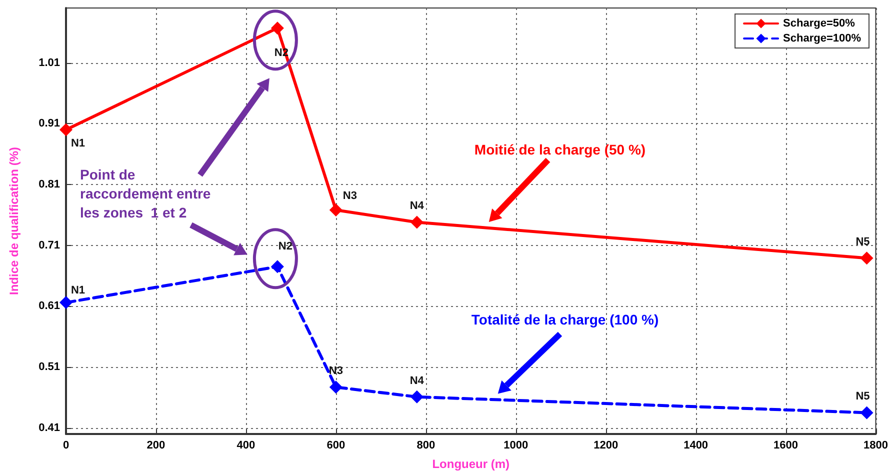  Describe the element at coordinates (606, 446) in the screenshot. I see `x-tick-label: 1200` at that location.